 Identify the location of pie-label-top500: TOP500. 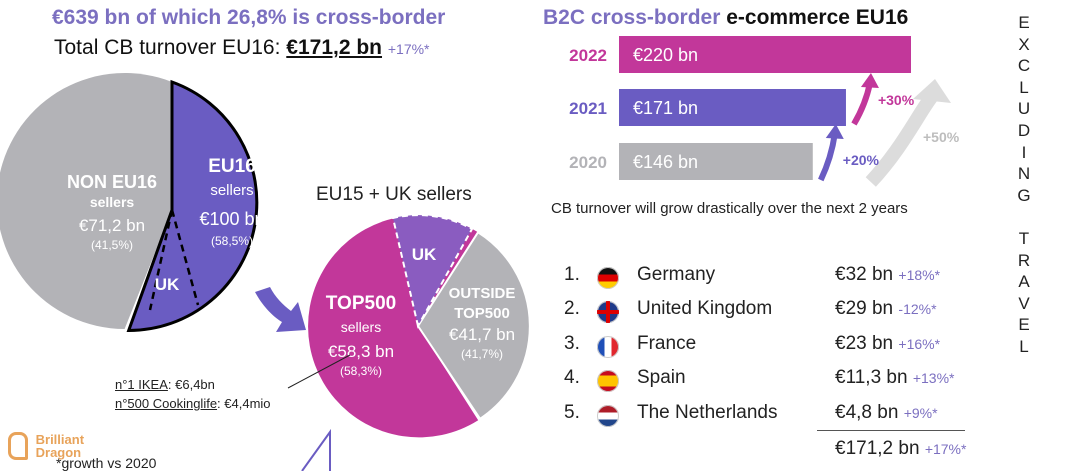
(361, 303).